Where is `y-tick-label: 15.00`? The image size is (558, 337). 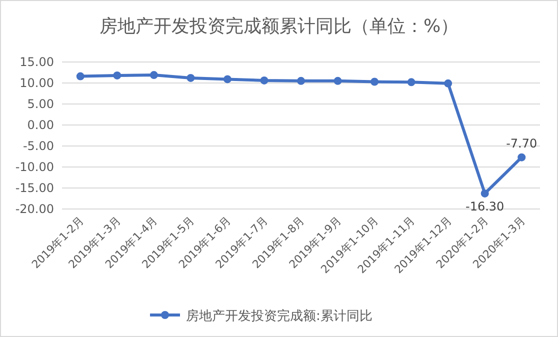
y-tick-label: 15.00 is located at coordinates (37, 62).